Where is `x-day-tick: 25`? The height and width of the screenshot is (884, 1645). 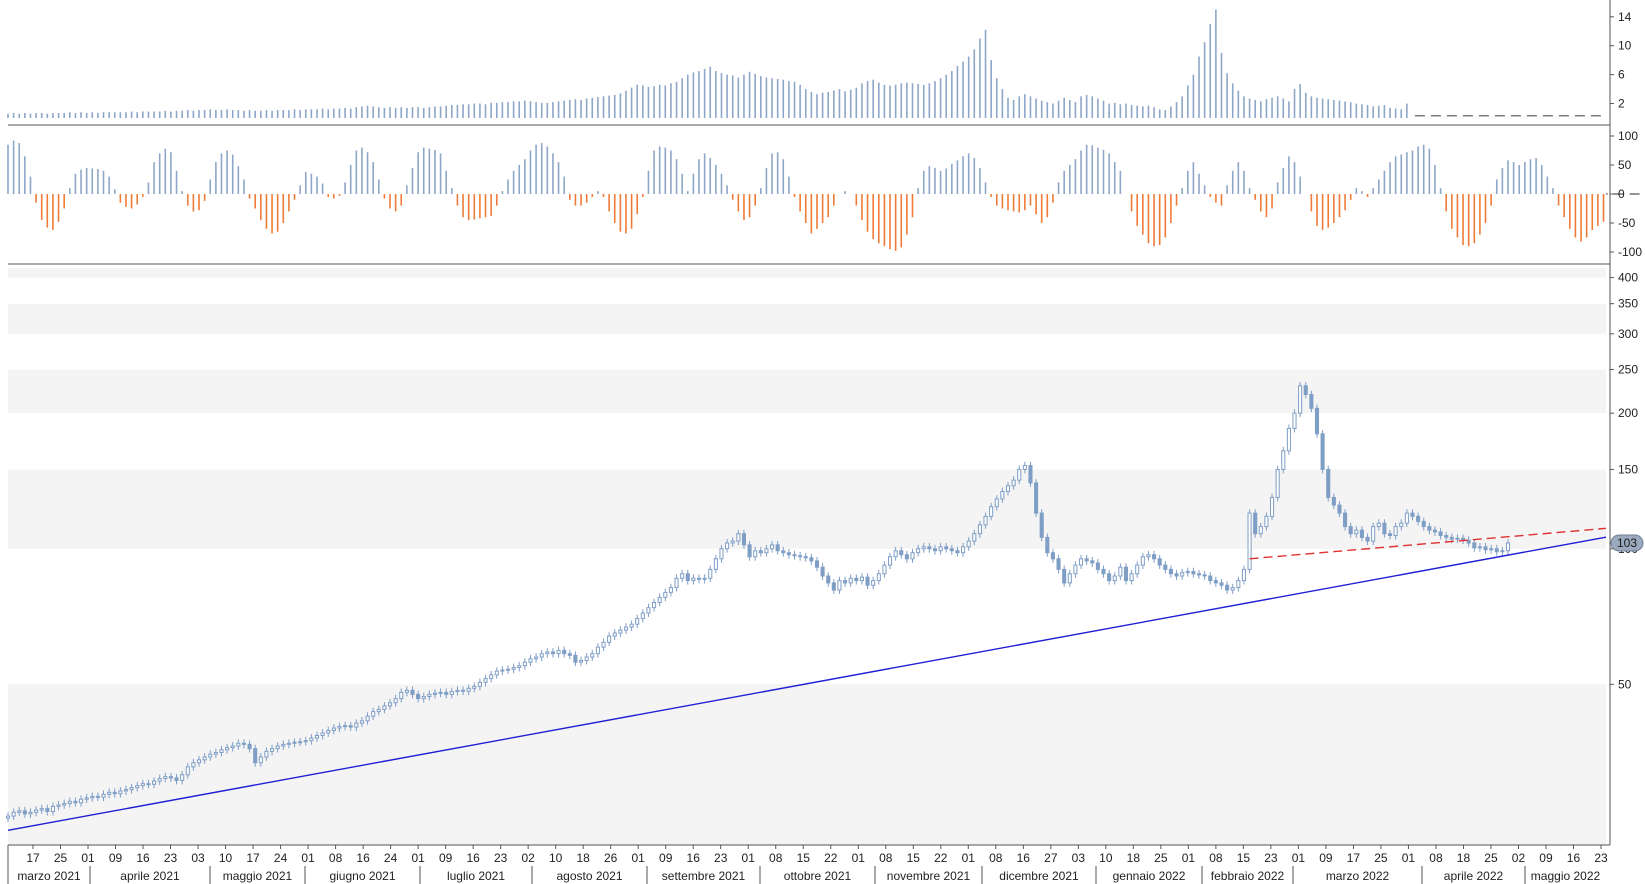 x-day-tick: 25 is located at coordinates (61, 858).